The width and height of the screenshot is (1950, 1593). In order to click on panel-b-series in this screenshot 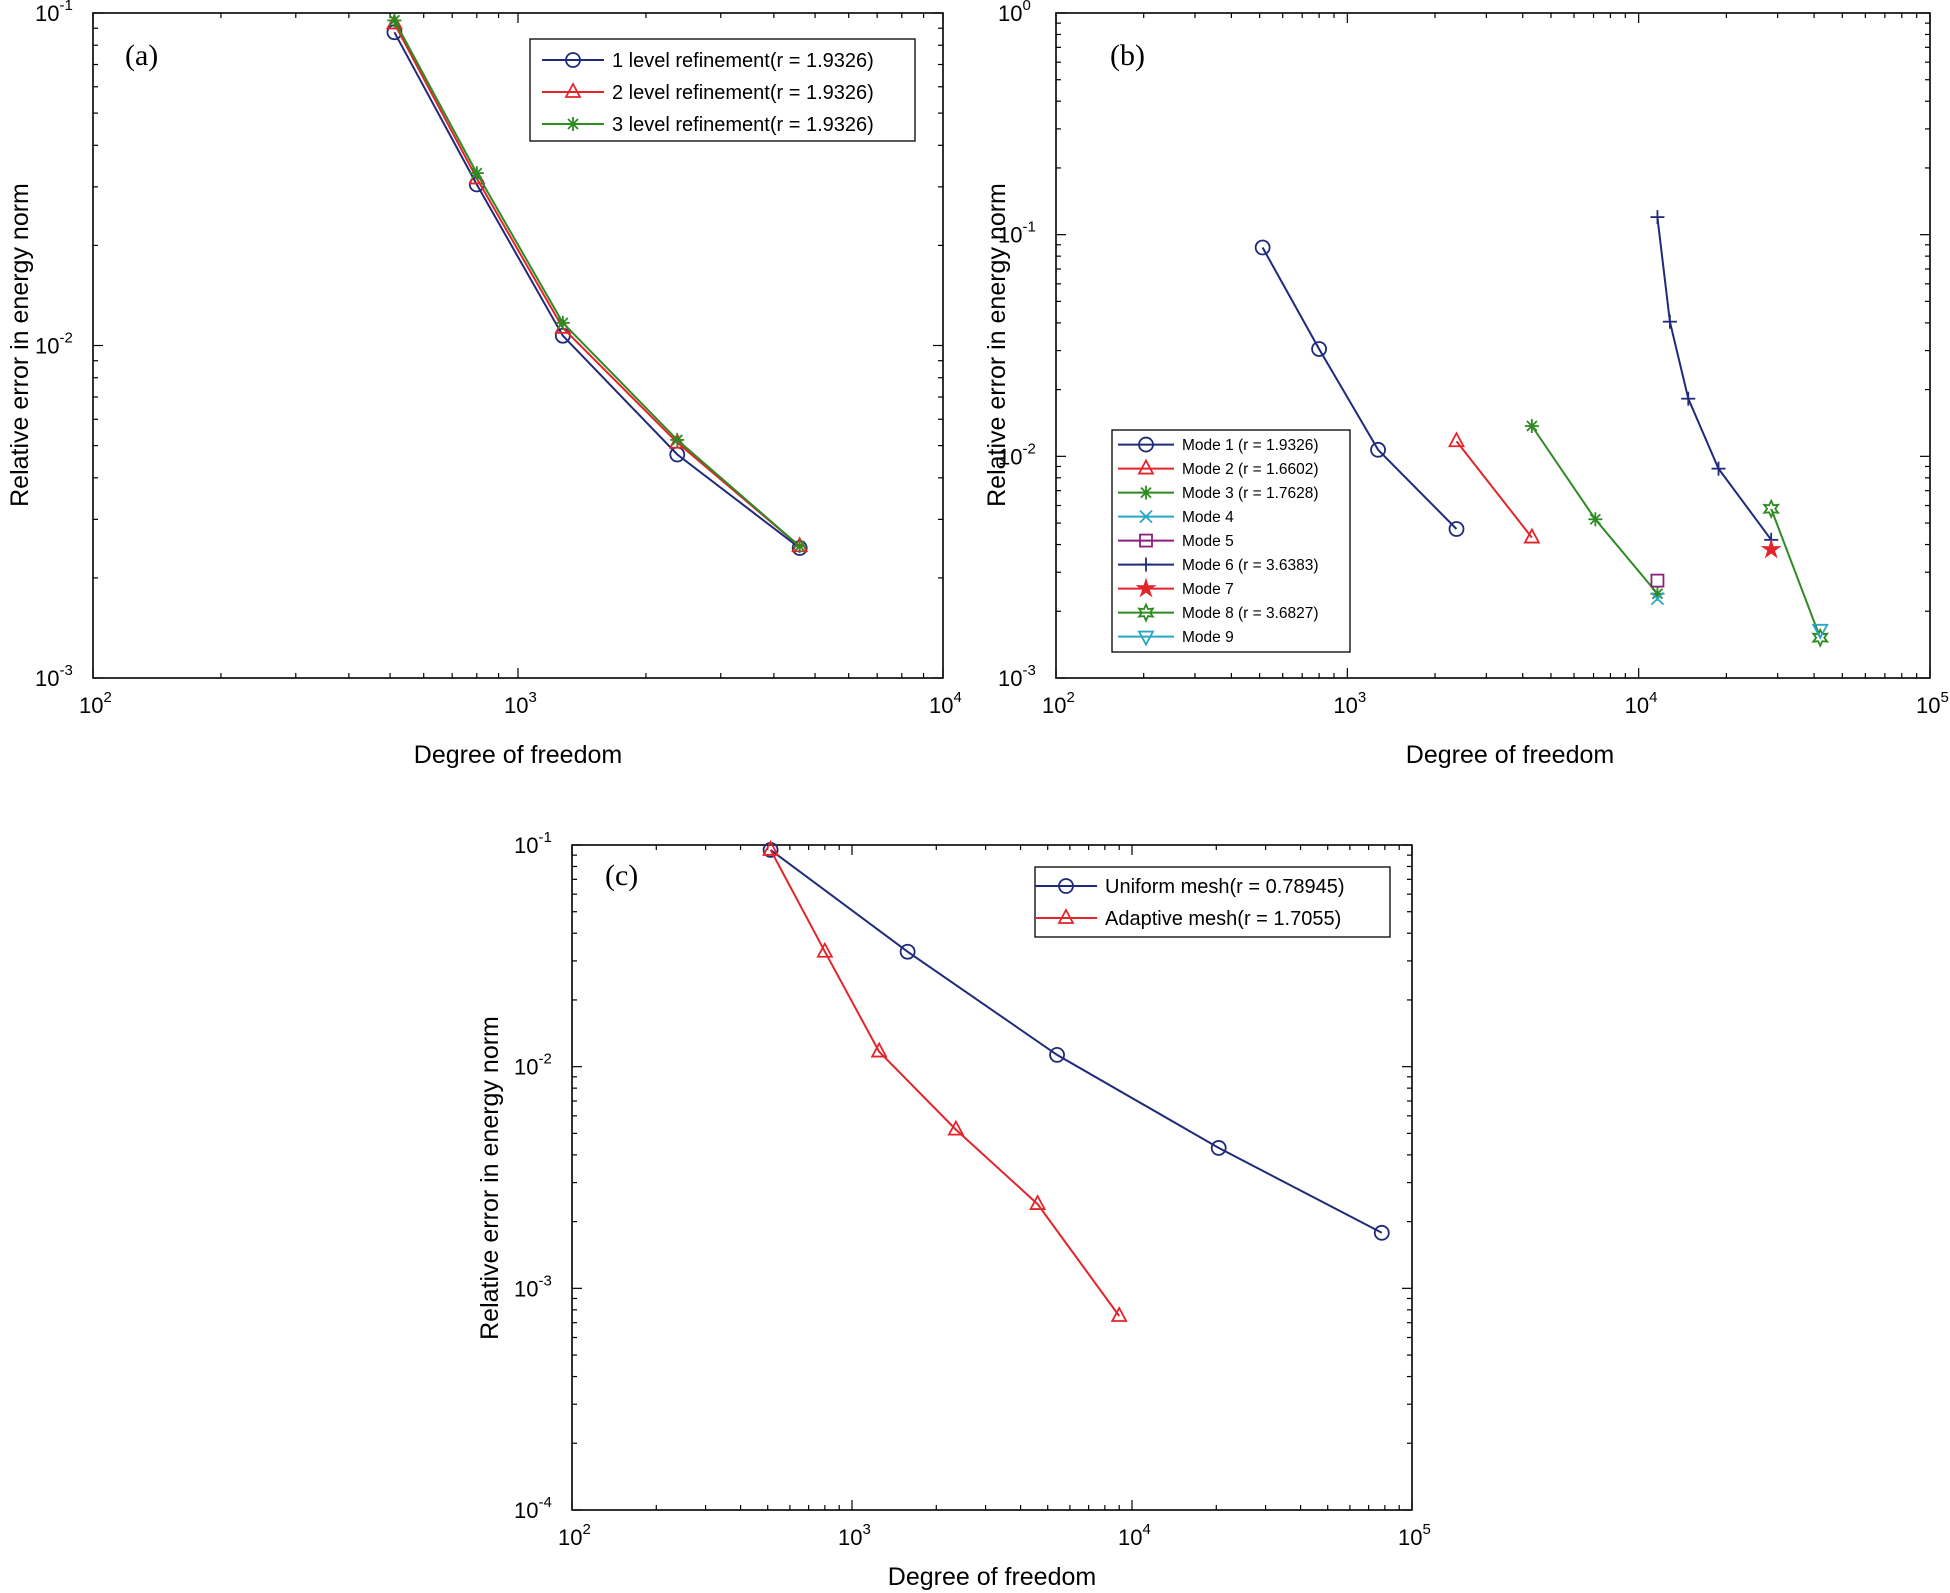, I will do `click(1542, 429)`.